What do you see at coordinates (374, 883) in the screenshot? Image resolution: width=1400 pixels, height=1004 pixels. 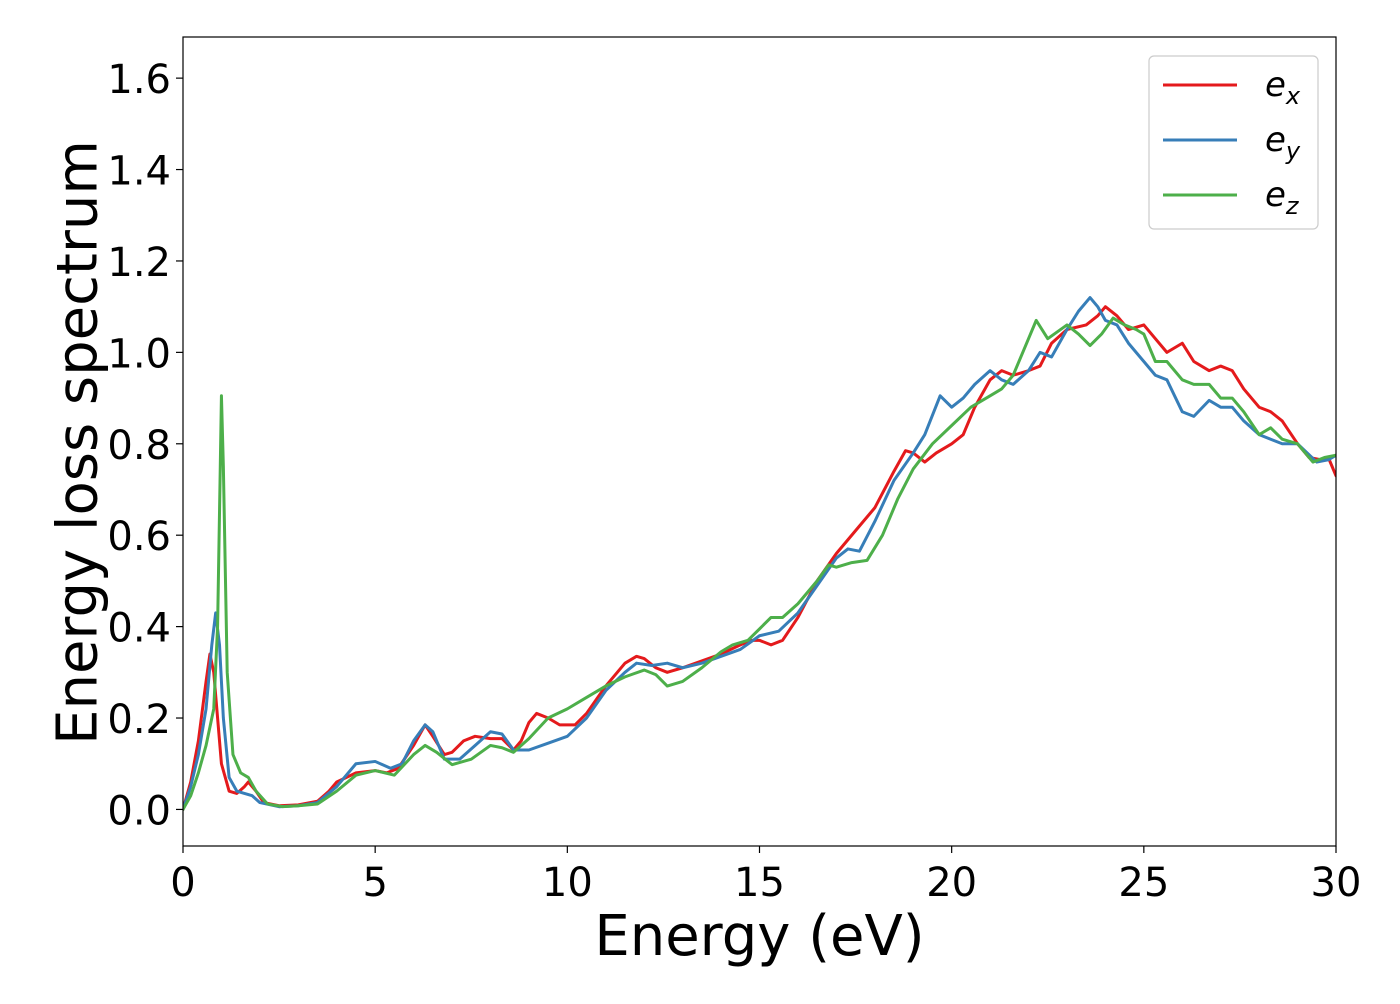 I see `x-tick-label: 5` at bounding box center [374, 883].